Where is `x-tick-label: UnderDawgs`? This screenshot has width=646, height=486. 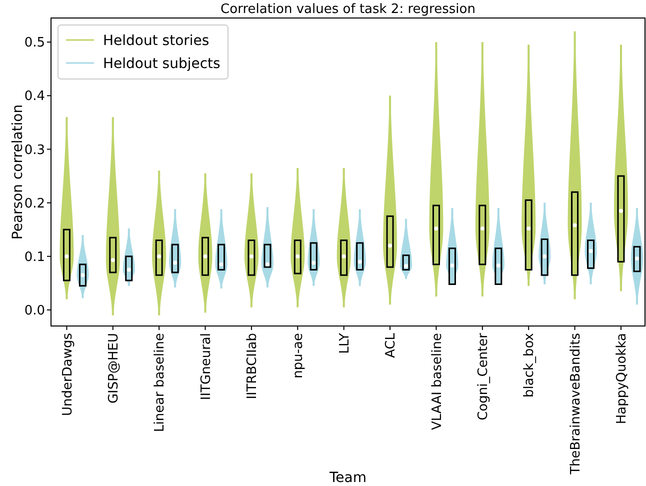
x-tick-label: UnderDawgs is located at coordinates (68, 374).